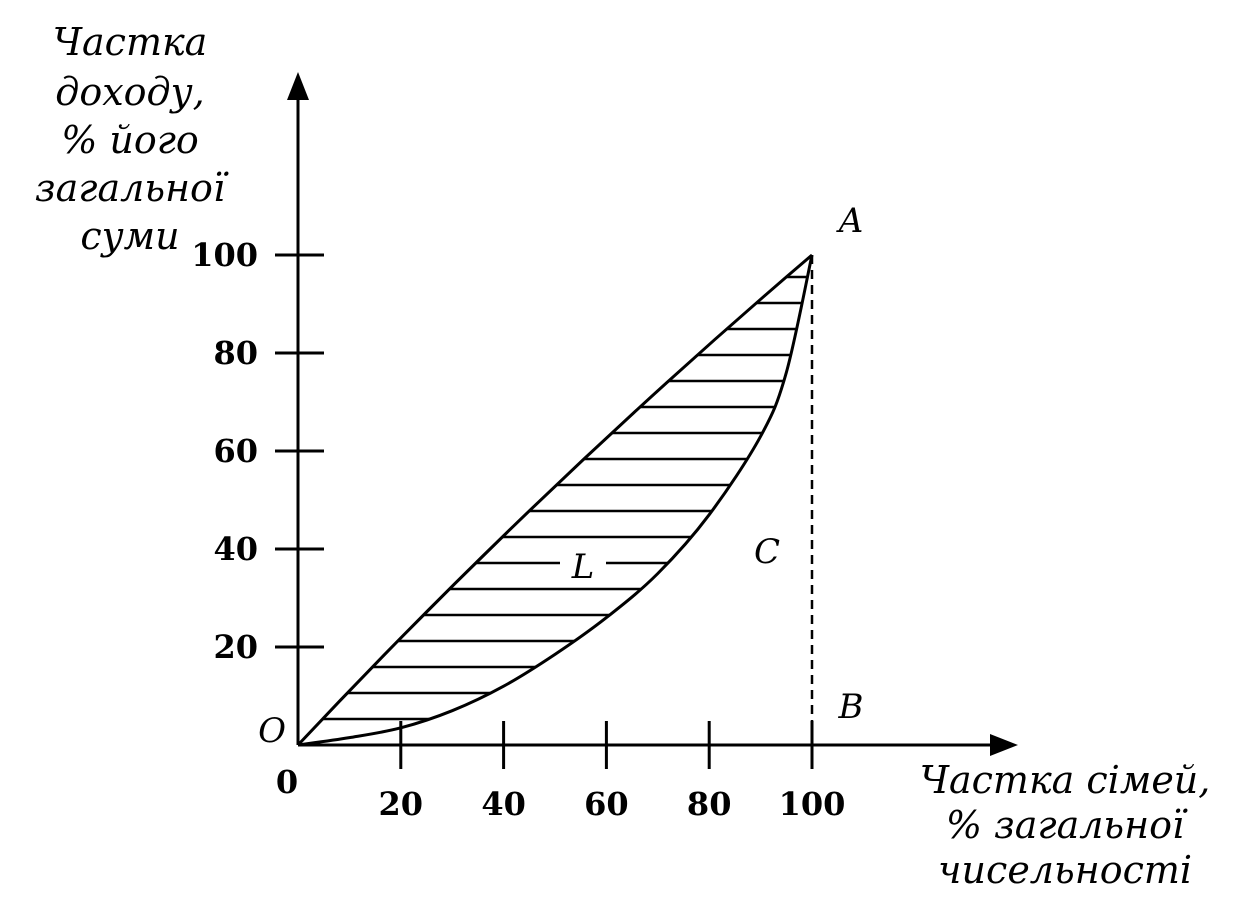  I want to click on x-title-line: чисельності, so click(1065, 870).